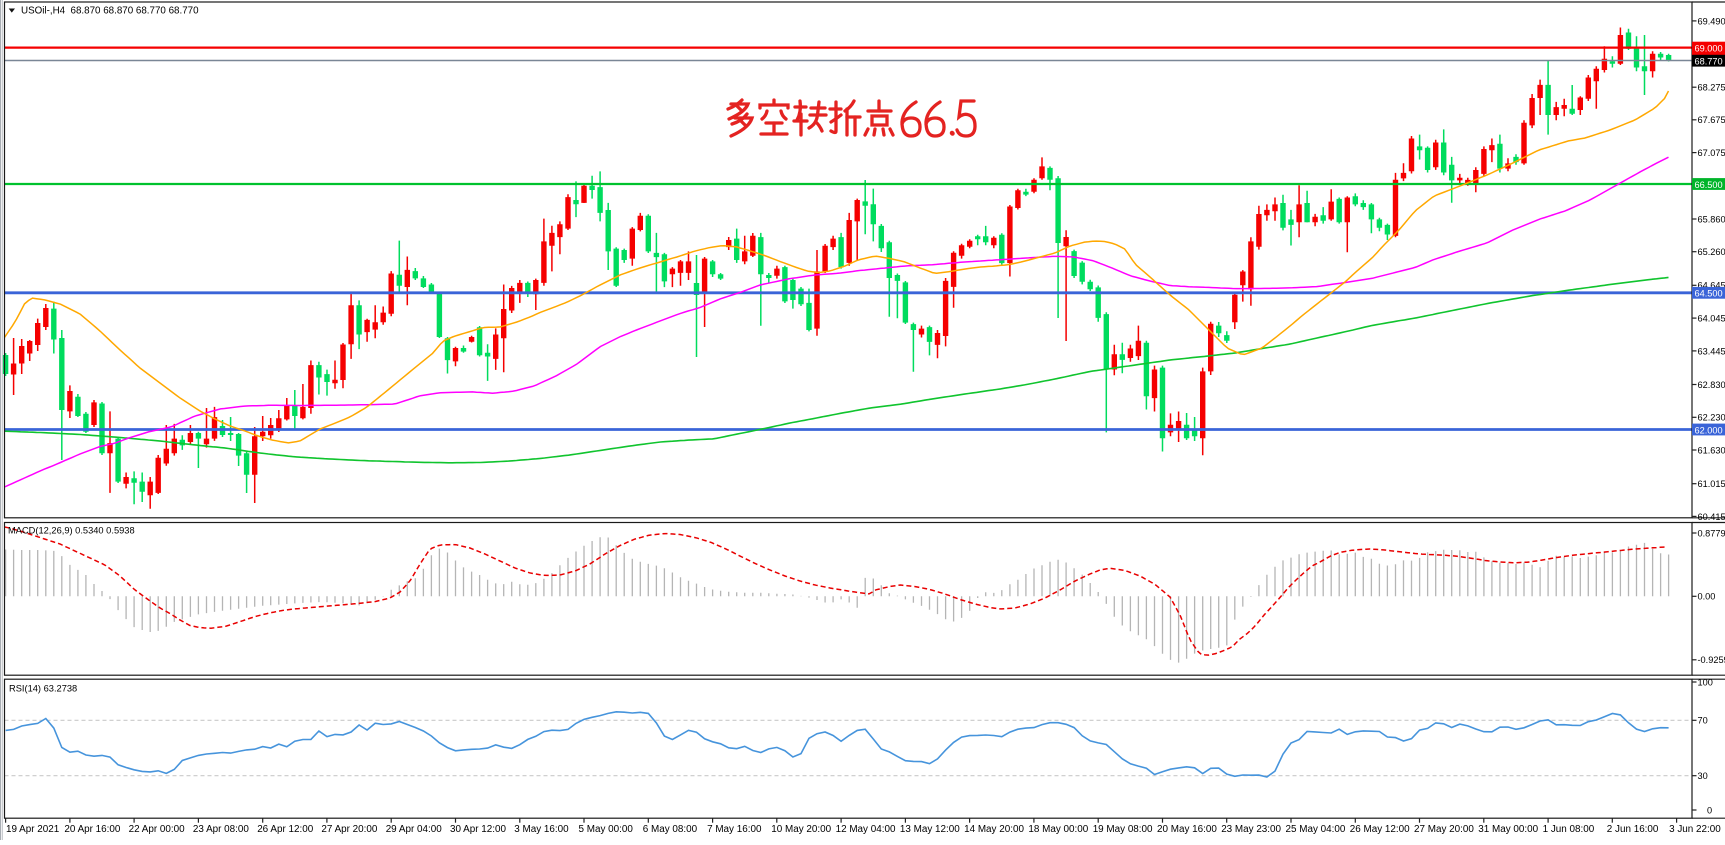 The image size is (1725, 845). What do you see at coordinates (606, 829) in the screenshot?
I see `svg-text: 5 May 00:00` at bounding box center [606, 829].